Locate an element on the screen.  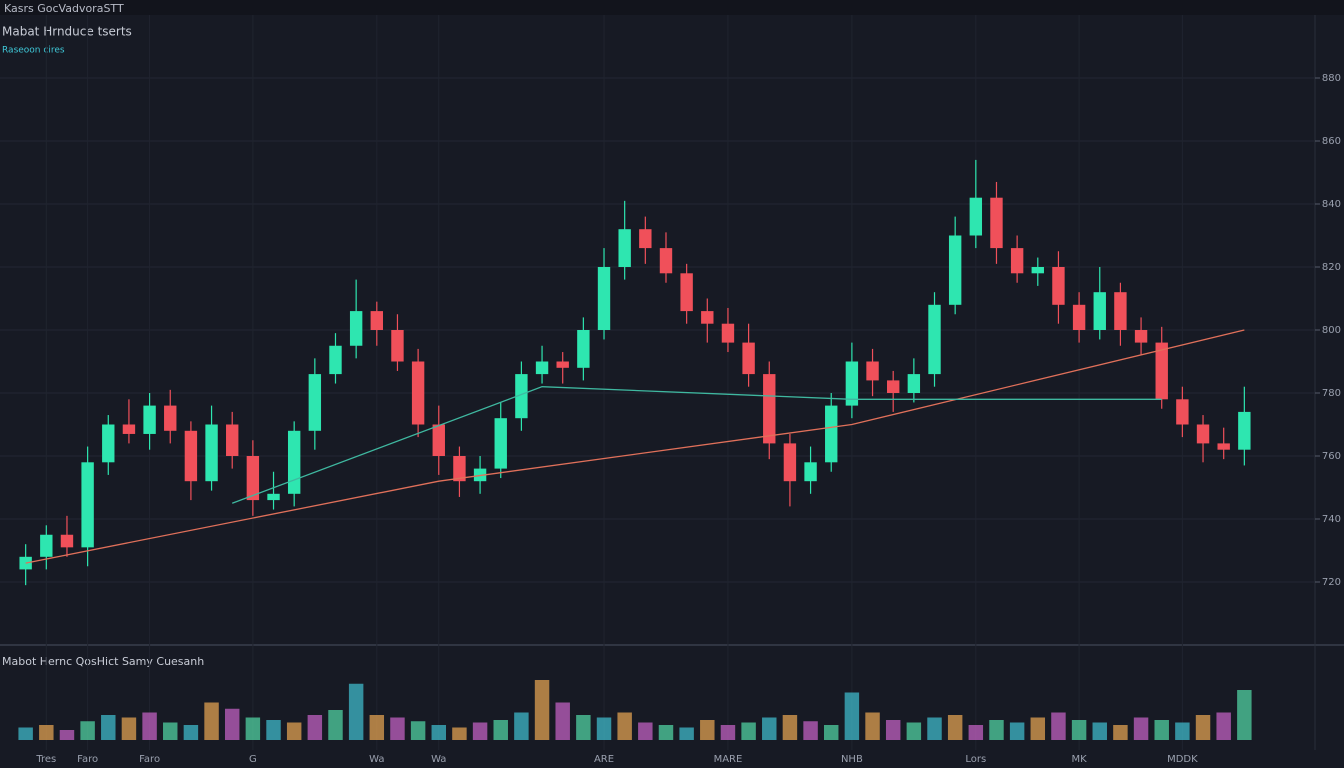
y-tick-label: 780 is located at coordinates (1331, 393).